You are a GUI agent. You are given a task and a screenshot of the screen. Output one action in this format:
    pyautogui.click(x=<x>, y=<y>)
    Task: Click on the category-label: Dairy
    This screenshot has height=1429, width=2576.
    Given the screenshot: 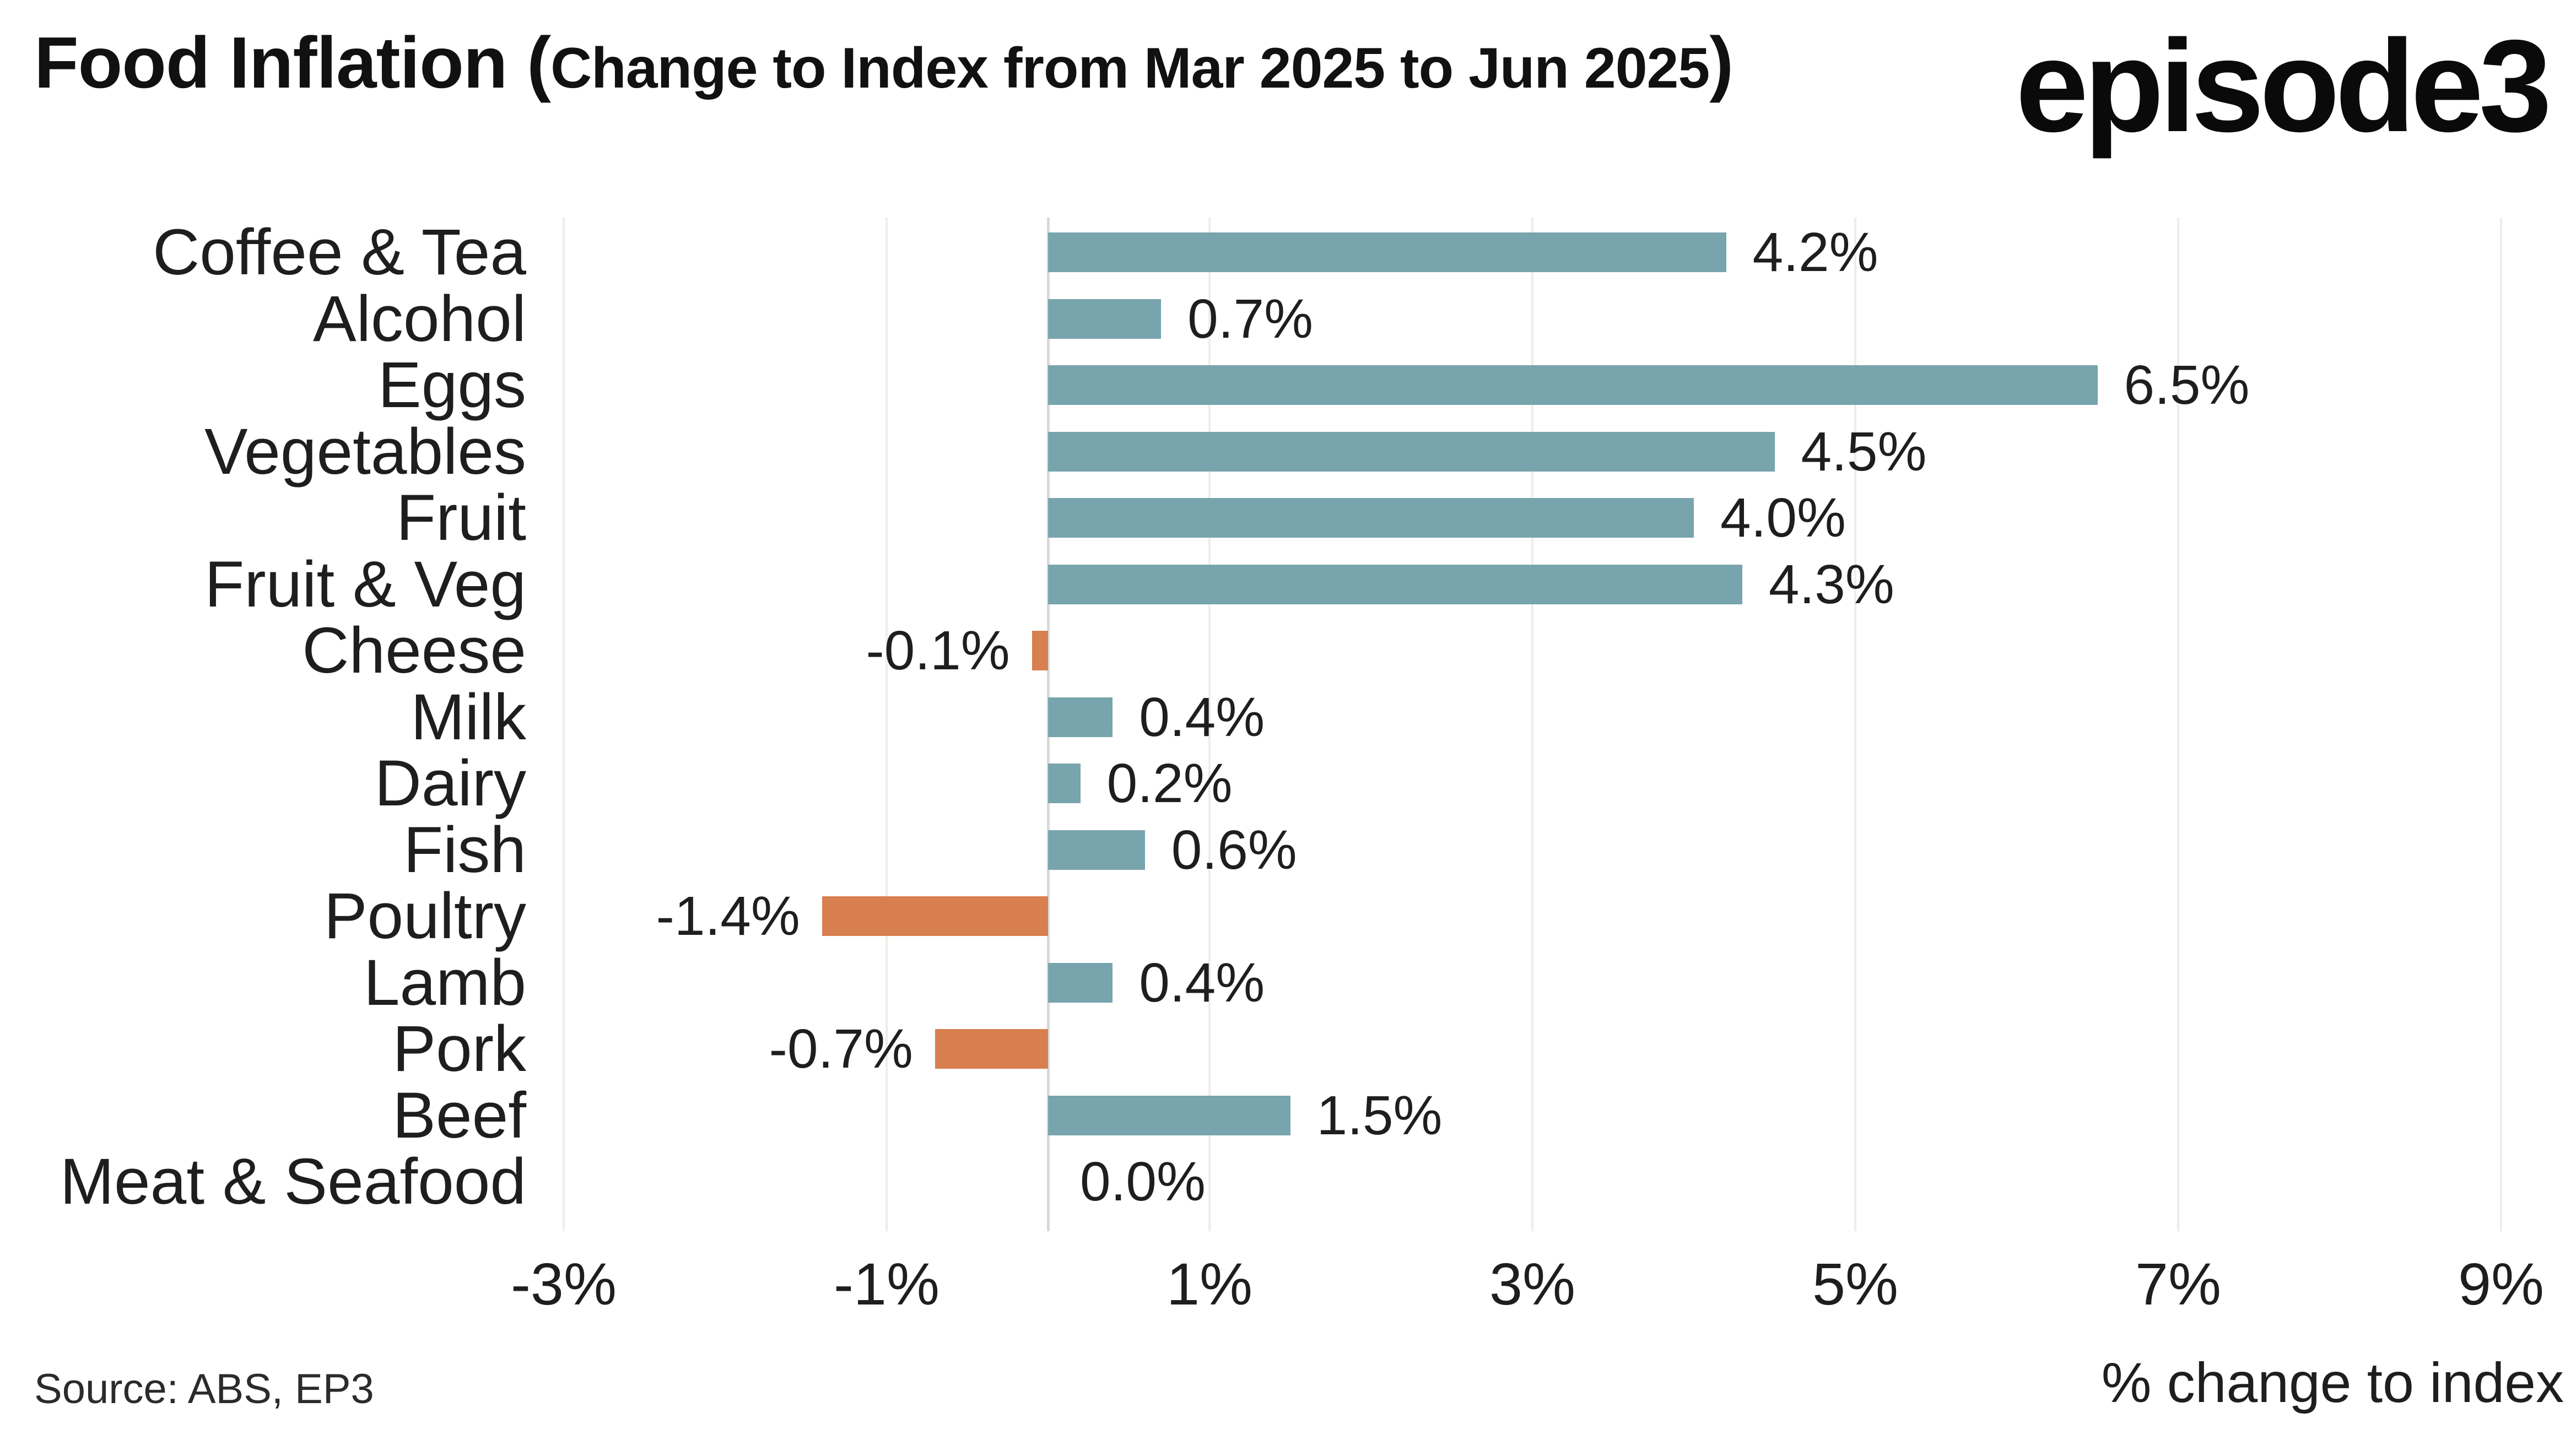 What is the action you would take?
    pyautogui.click(x=450, y=783)
    